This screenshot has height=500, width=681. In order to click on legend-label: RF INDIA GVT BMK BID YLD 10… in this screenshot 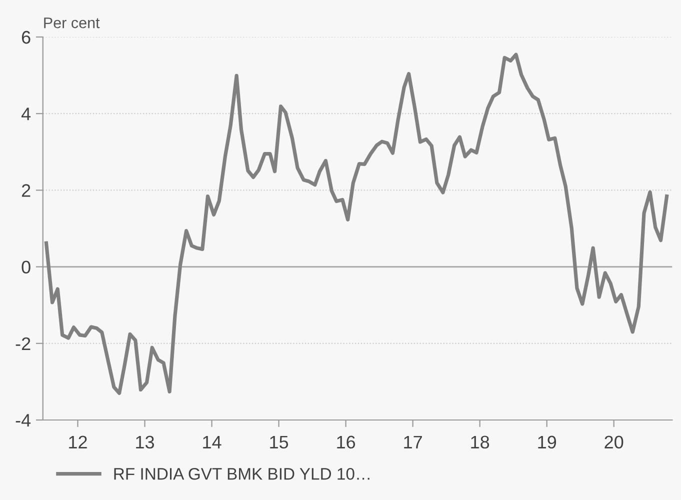, I will do `click(242, 474)`.